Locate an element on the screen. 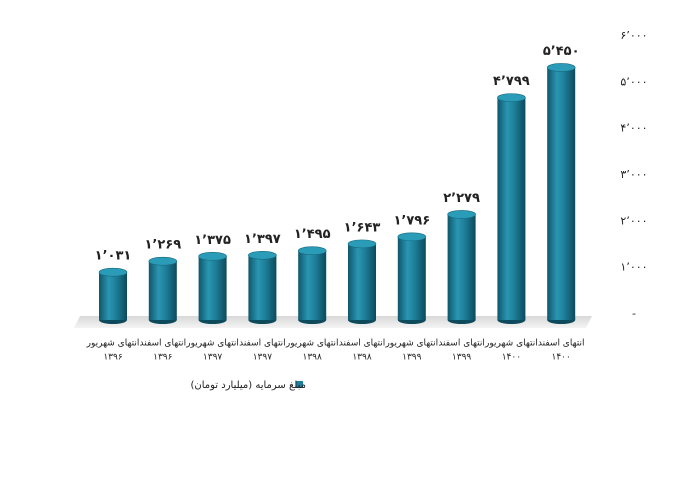 The height and width of the screenshot is (495, 685). value-label: ۵٬۴۵۰ is located at coordinates (561, 51).